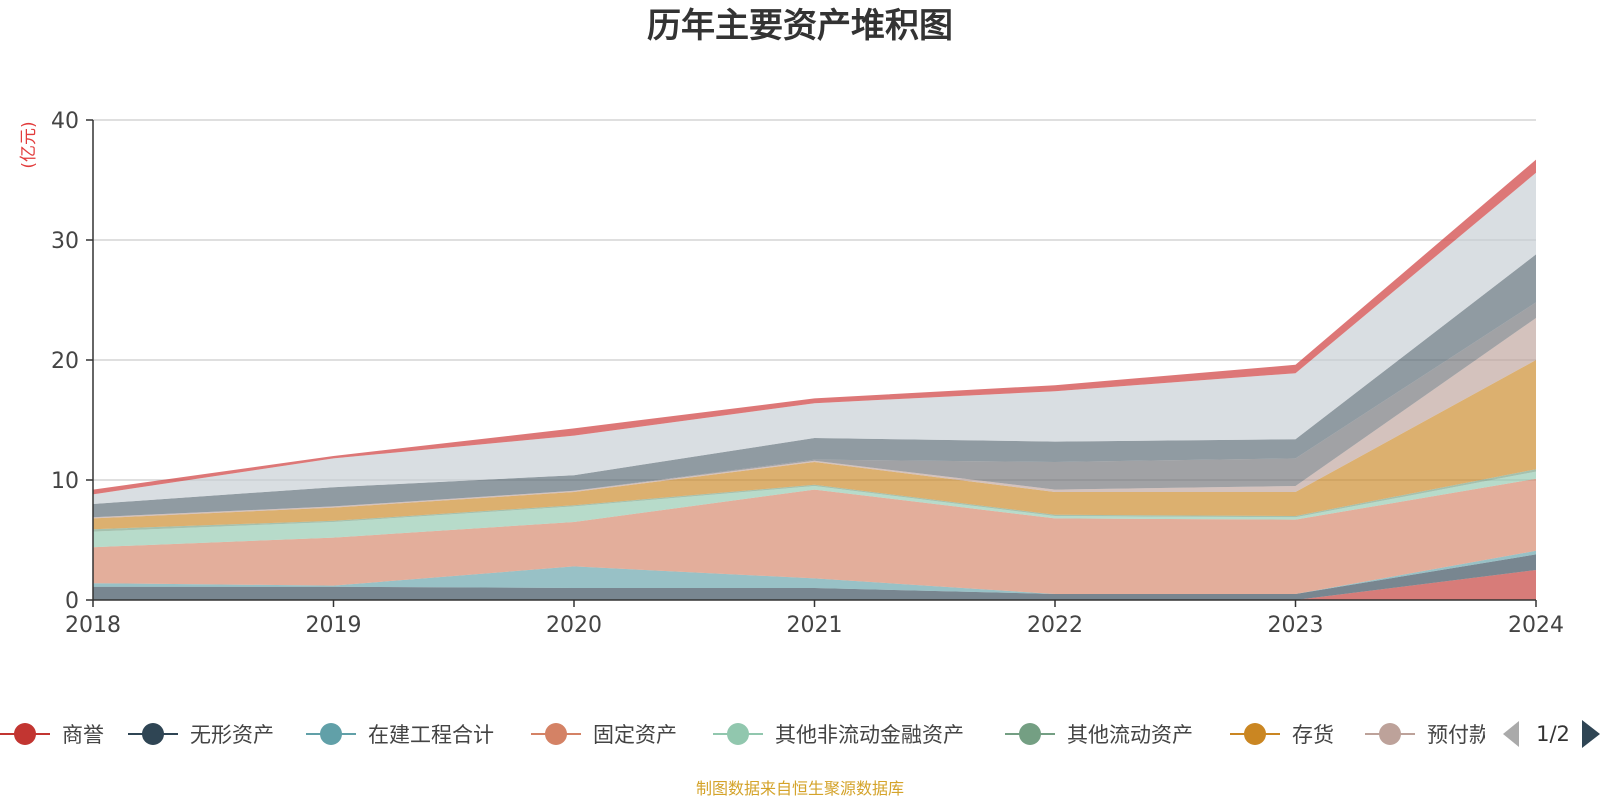  Describe the element at coordinates (65, 241) in the screenshot. I see `y-tick-label: 30` at that location.